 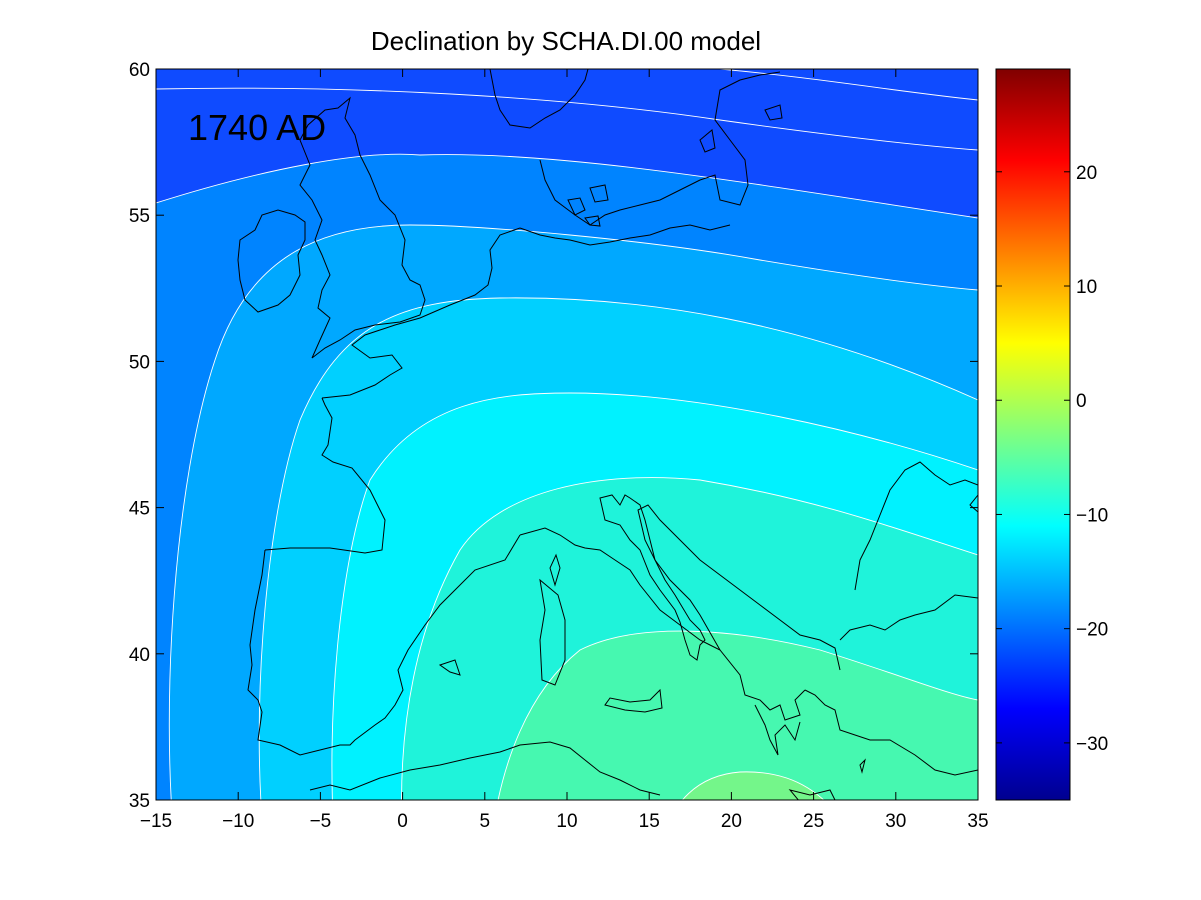 I want to click on x-tick-label: 20, so click(x=731, y=821).